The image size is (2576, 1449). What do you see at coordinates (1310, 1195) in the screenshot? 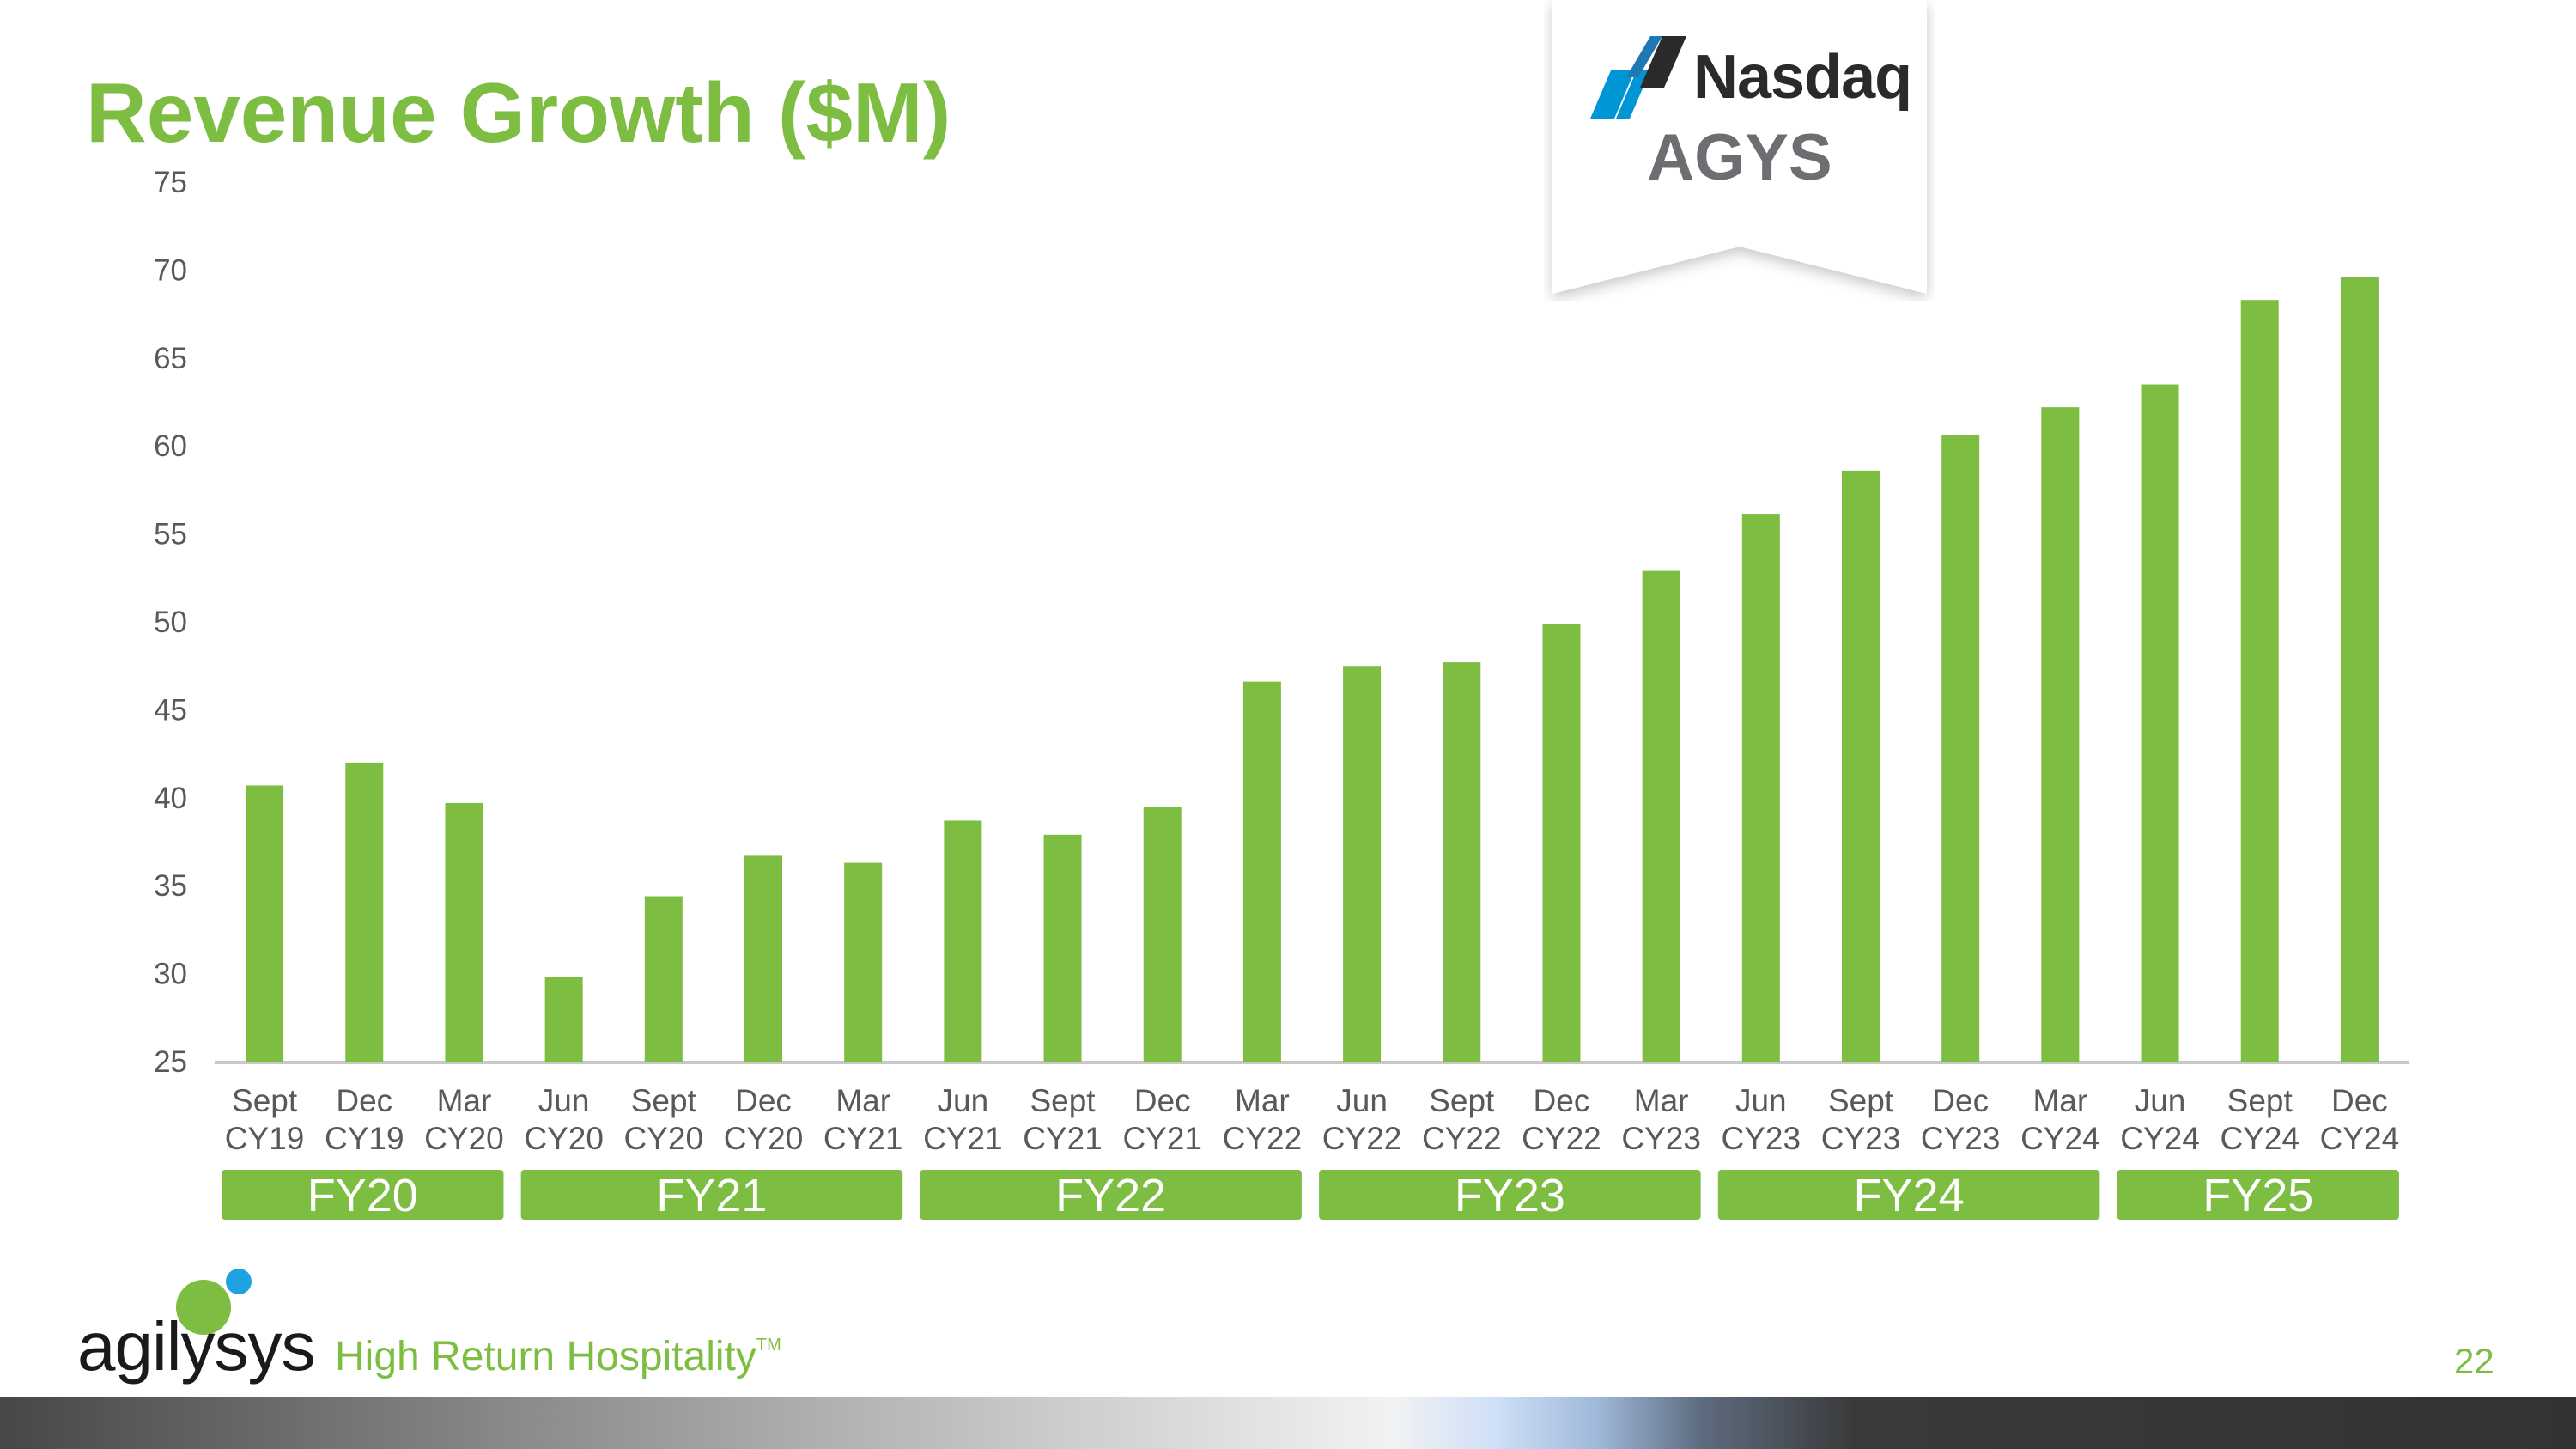
I see `fiscal-year-groups: FY20 FY21 FY22 FY23 FY24 FY25` at bounding box center [1310, 1195].